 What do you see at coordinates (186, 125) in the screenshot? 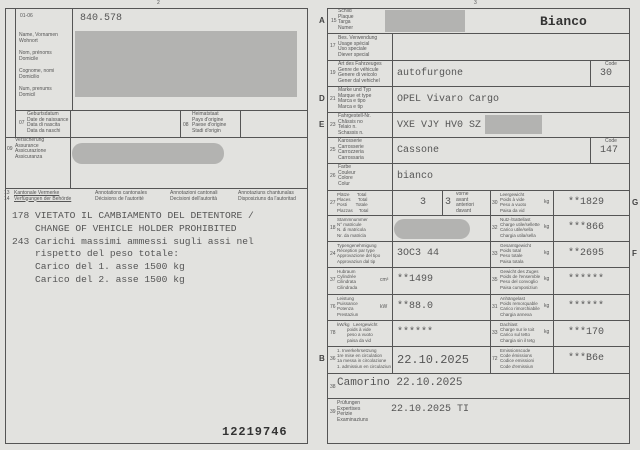
I see `field-08-num: 08` at bounding box center [186, 125].